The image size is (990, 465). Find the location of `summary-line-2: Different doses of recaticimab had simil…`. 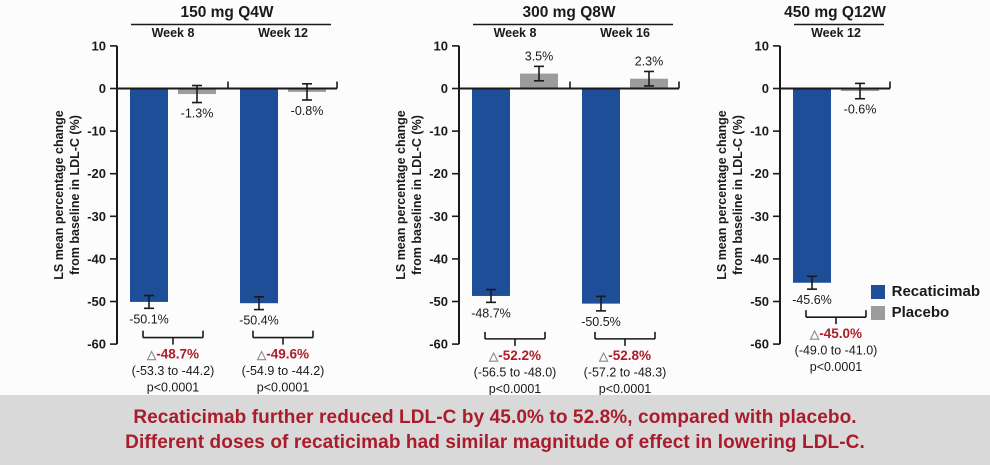

summary-line-2: Different doses of recaticimab had simil… is located at coordinates (495, 442).